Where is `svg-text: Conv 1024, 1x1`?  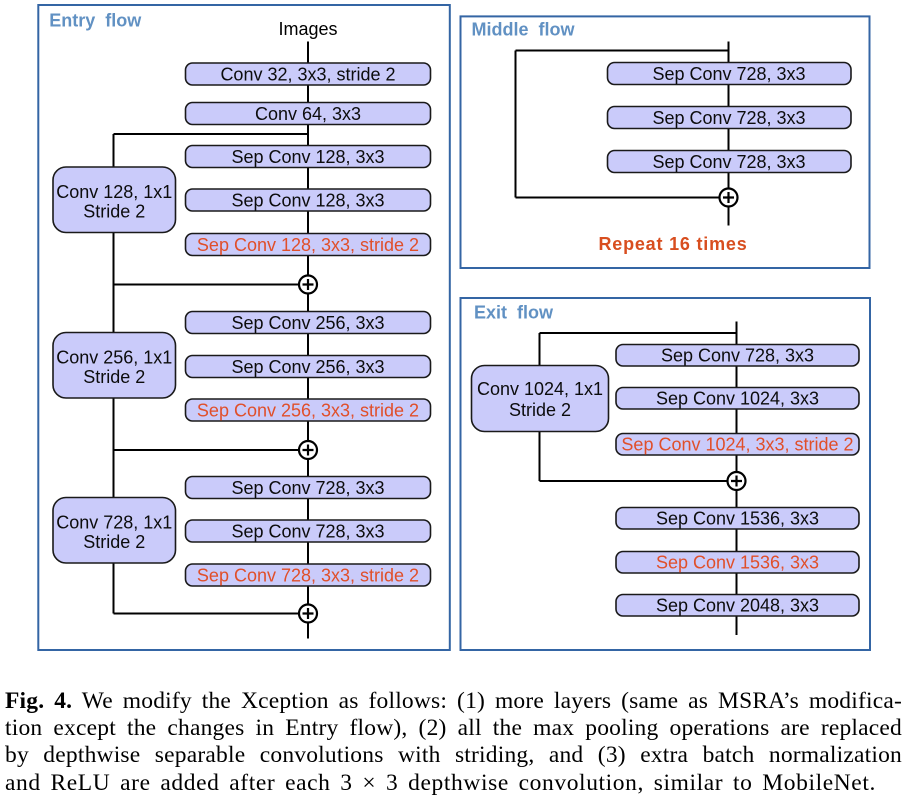 svg-text: Conv 1024, 1x1 is located at coordinates (540, 389).